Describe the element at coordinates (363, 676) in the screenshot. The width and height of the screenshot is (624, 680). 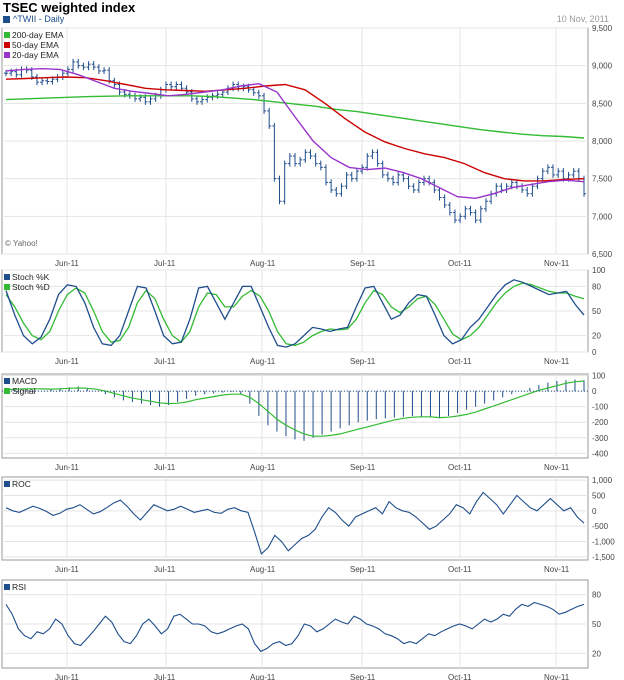
I see `rsi-x-tick-label: Sep-11` at that location.